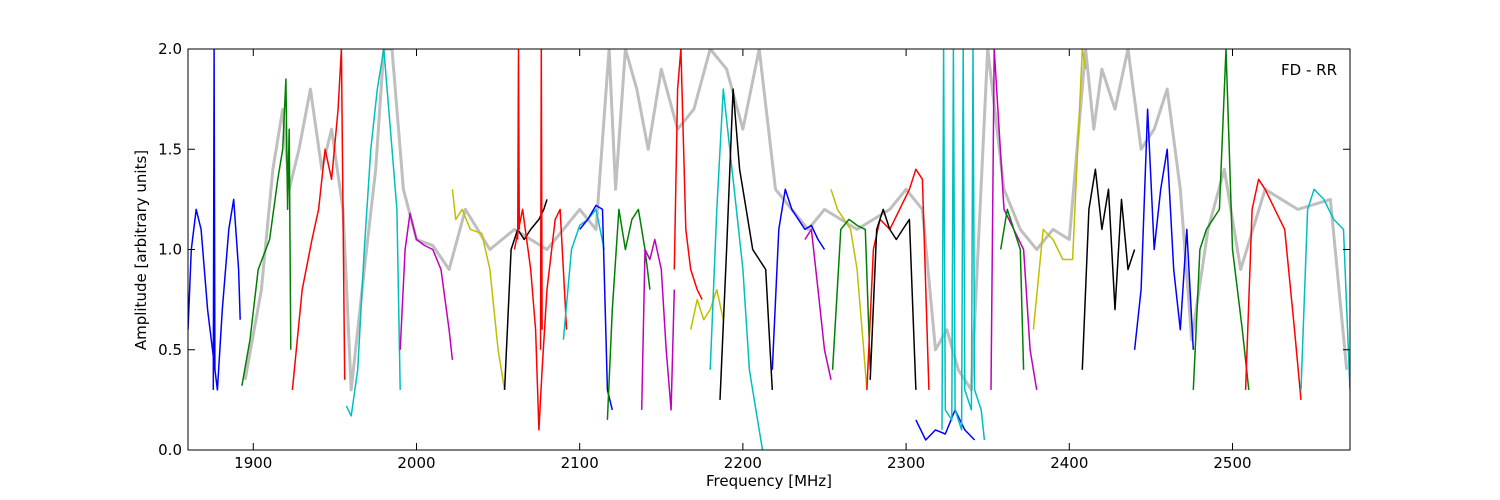 This screenshot has width=1500, height=500. Describe the element at coordinates (170, 350) in the screenshot. I see `y-tick-label-1: 0.5` at that location.